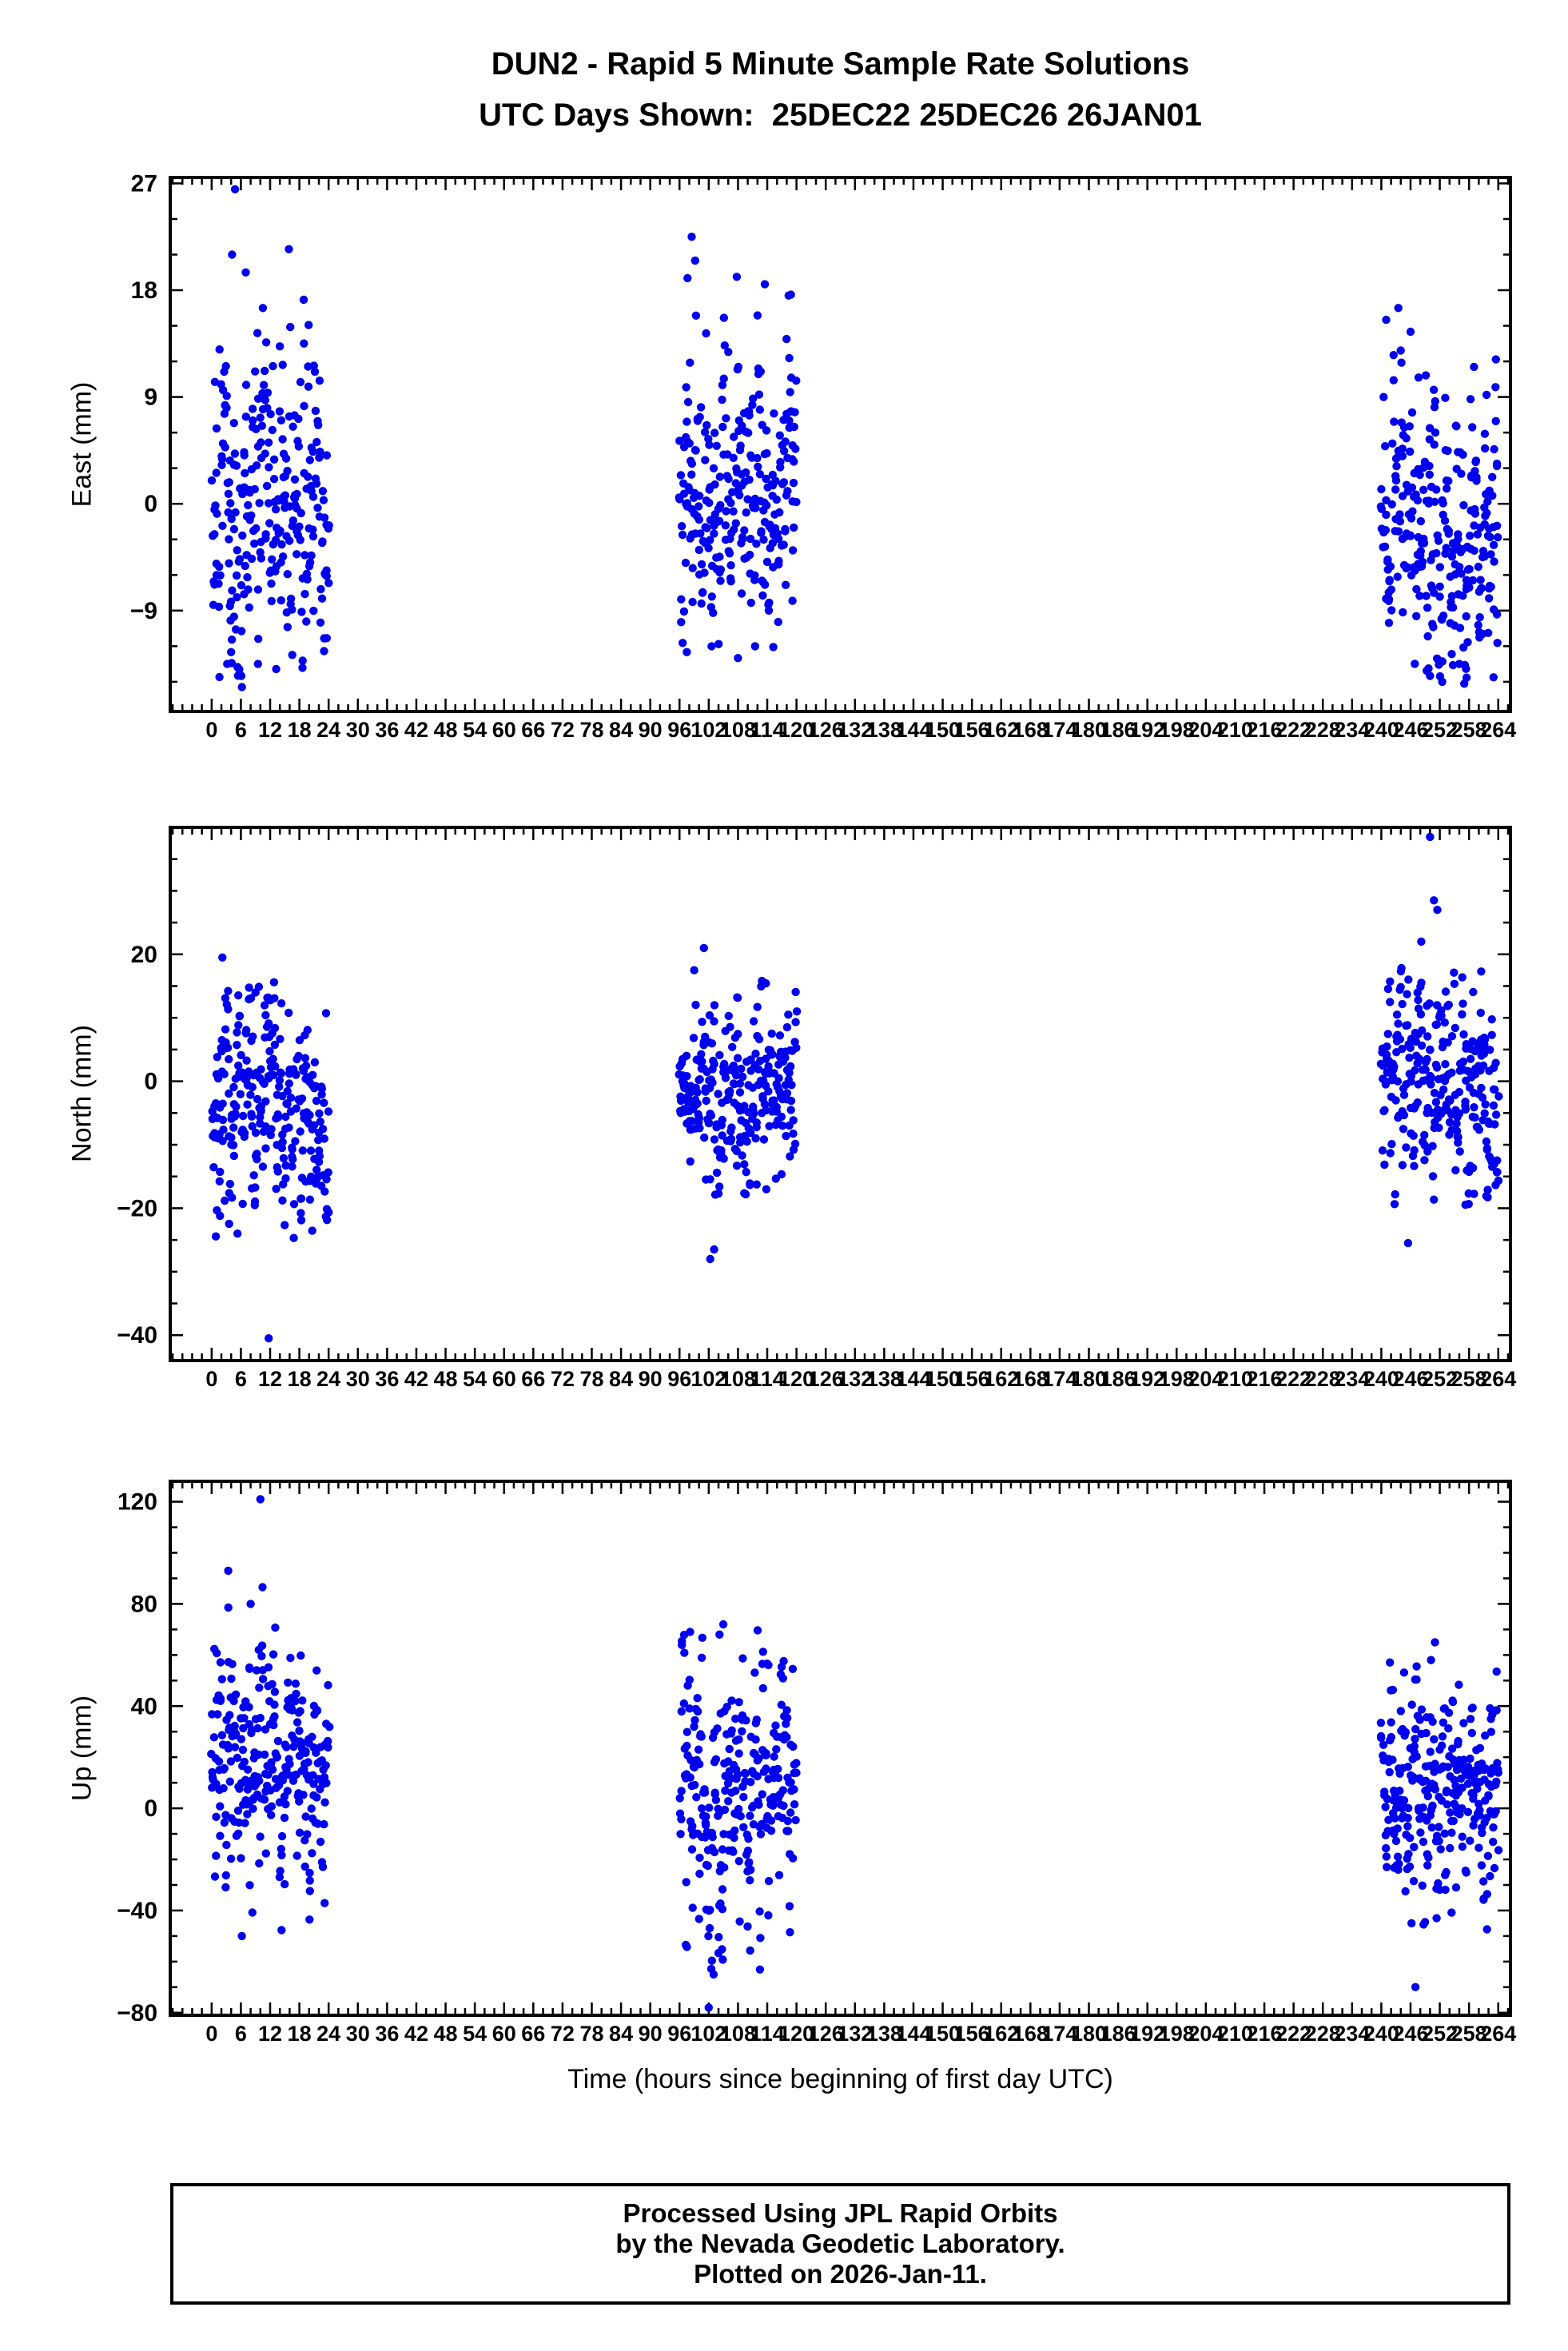 This screenshot has width=1568, height=2351. What do you see at coordinates (1059, 1379) in the screenshot?
I see `x-tick-label: 174` at bounding box center [1059, 1379].